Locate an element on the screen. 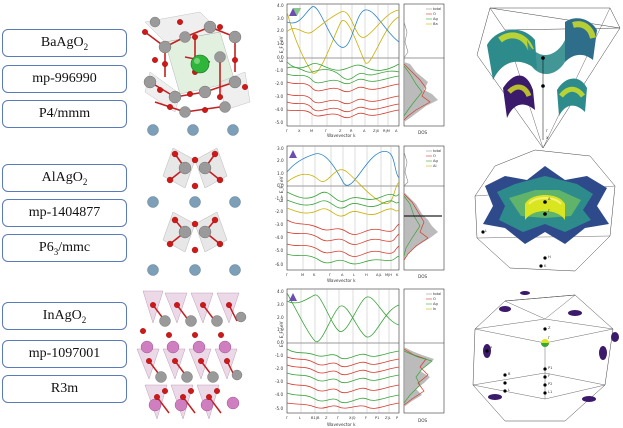  mp-id: mp-1097001 is located at coordinates (64, 353).